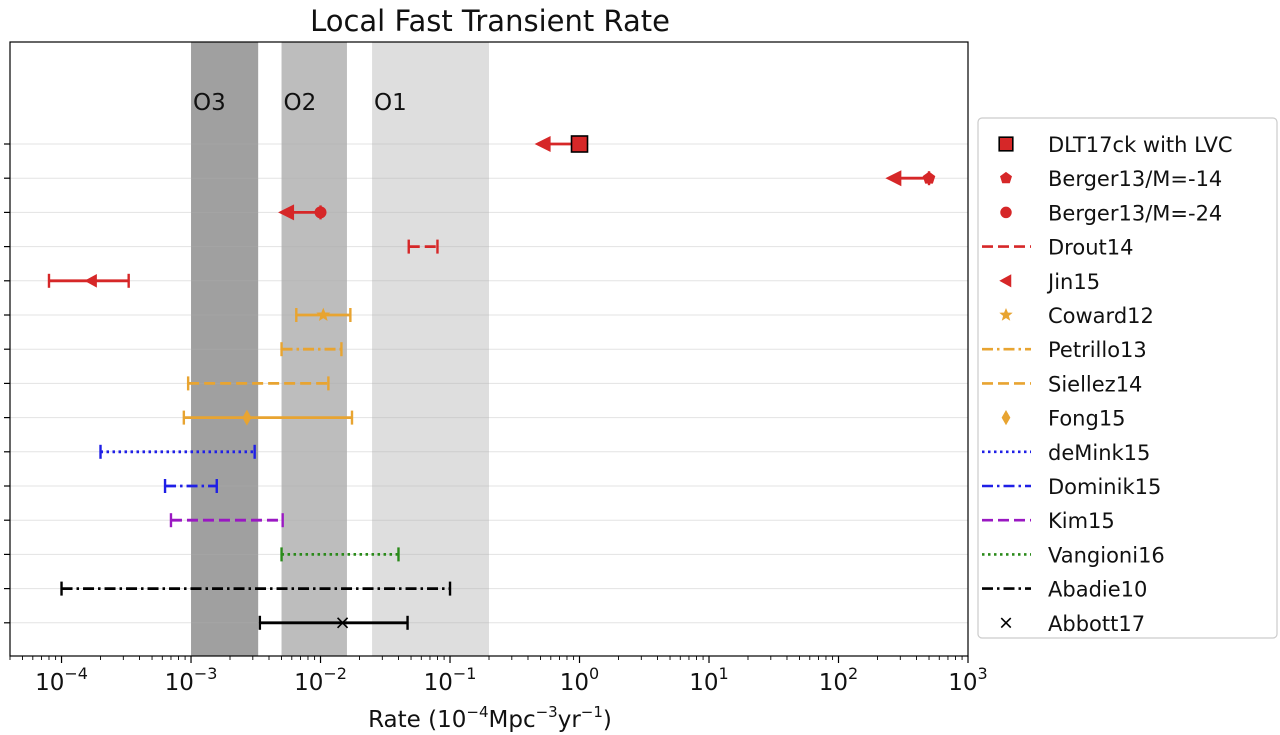 This screenshot has height=735, width=1280. Describe the element at coordinates (967, 680) in the screenshot. I see `x-tick-label: 10³` at that location.